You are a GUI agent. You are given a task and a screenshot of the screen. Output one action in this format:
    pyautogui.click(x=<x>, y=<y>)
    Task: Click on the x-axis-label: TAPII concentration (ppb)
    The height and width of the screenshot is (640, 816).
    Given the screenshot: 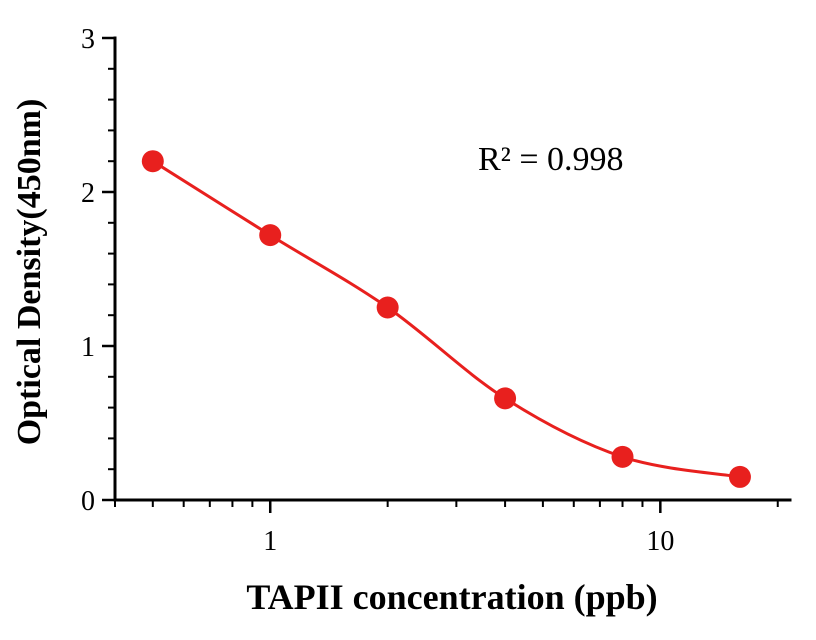 What is the action you would take?
    pyautogui.click(x=452, y=597)
    